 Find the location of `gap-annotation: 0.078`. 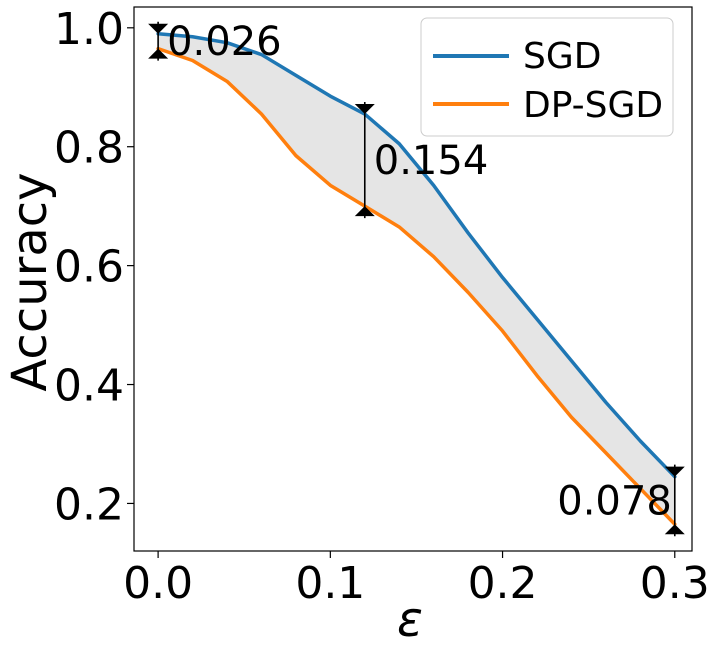

gap-annotation: 0.078 is located at coordinates (621, 500).